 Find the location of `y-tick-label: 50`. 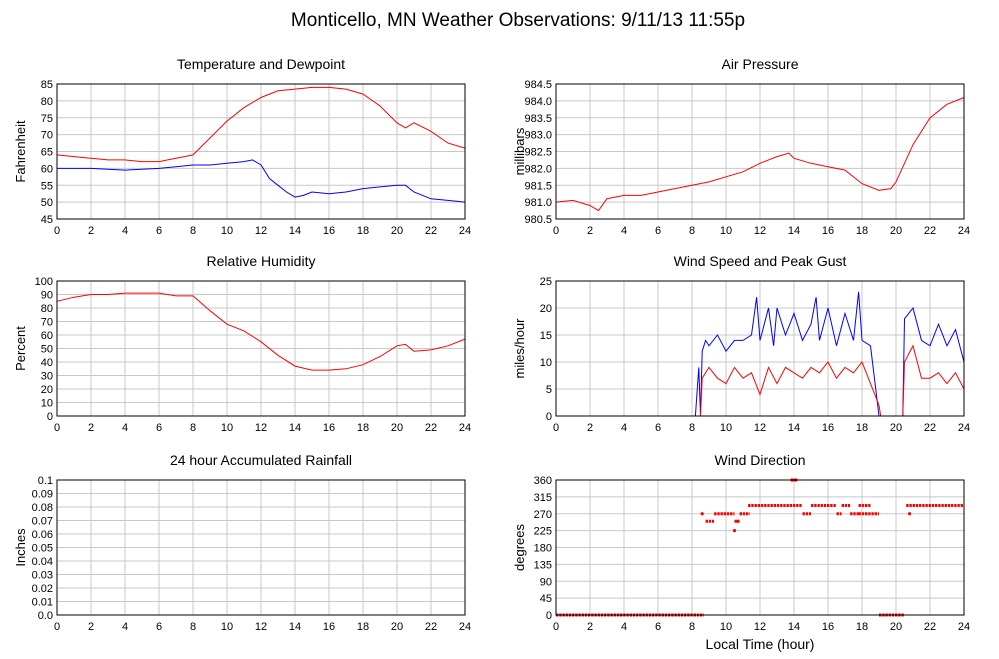

y-tick-label: 50 is located at coordinates (47, 350).